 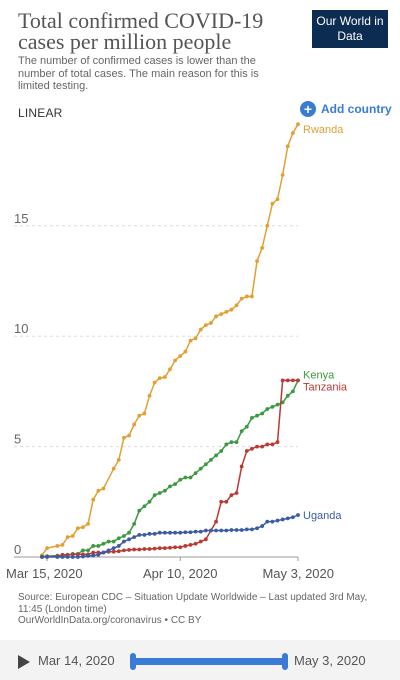 I want to click on timeline-start-handle, so click(x=133, y=661).